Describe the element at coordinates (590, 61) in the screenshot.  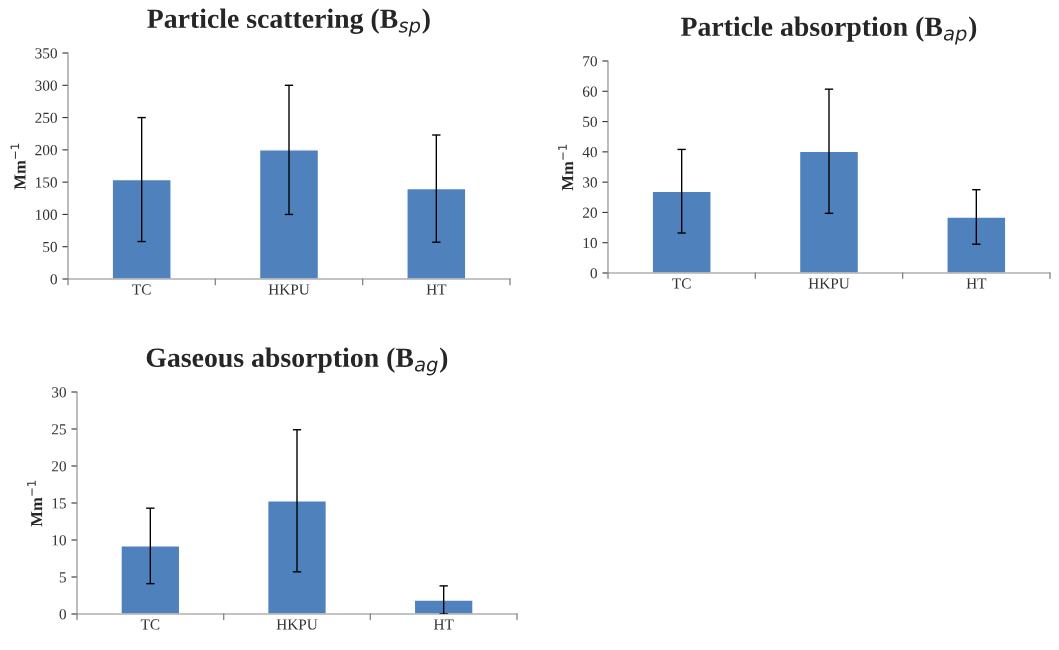
I see `y-tick-label: 70` at that location.